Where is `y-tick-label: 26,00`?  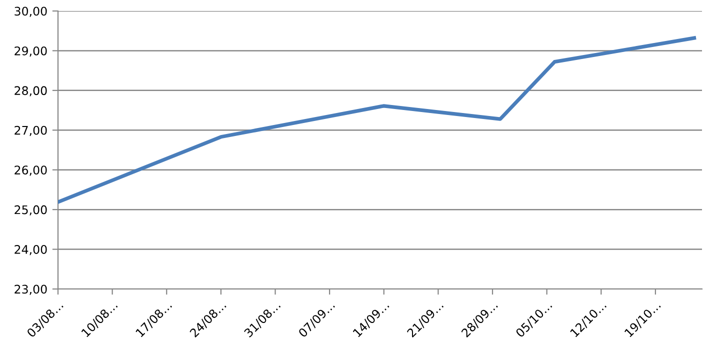 y-tick-label: 26,00 is located at coordinates (30, 171).